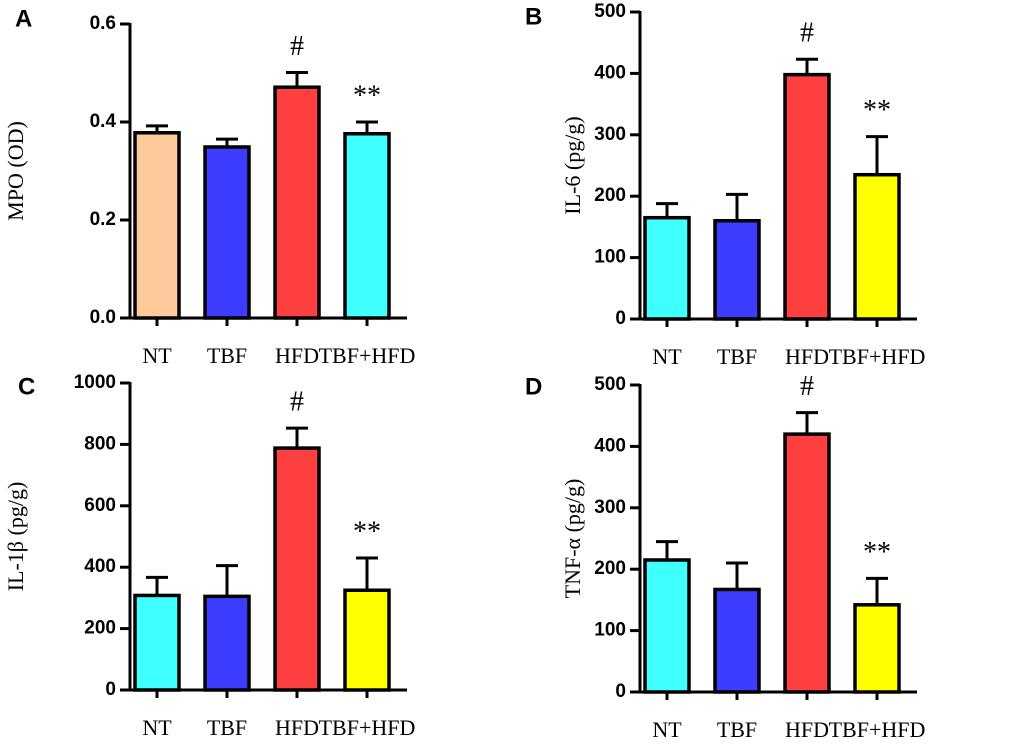  What do you see at coordinates (23, 18) in the screenshot?
I see `panel-letter: A` at bounding box center [23, 18].